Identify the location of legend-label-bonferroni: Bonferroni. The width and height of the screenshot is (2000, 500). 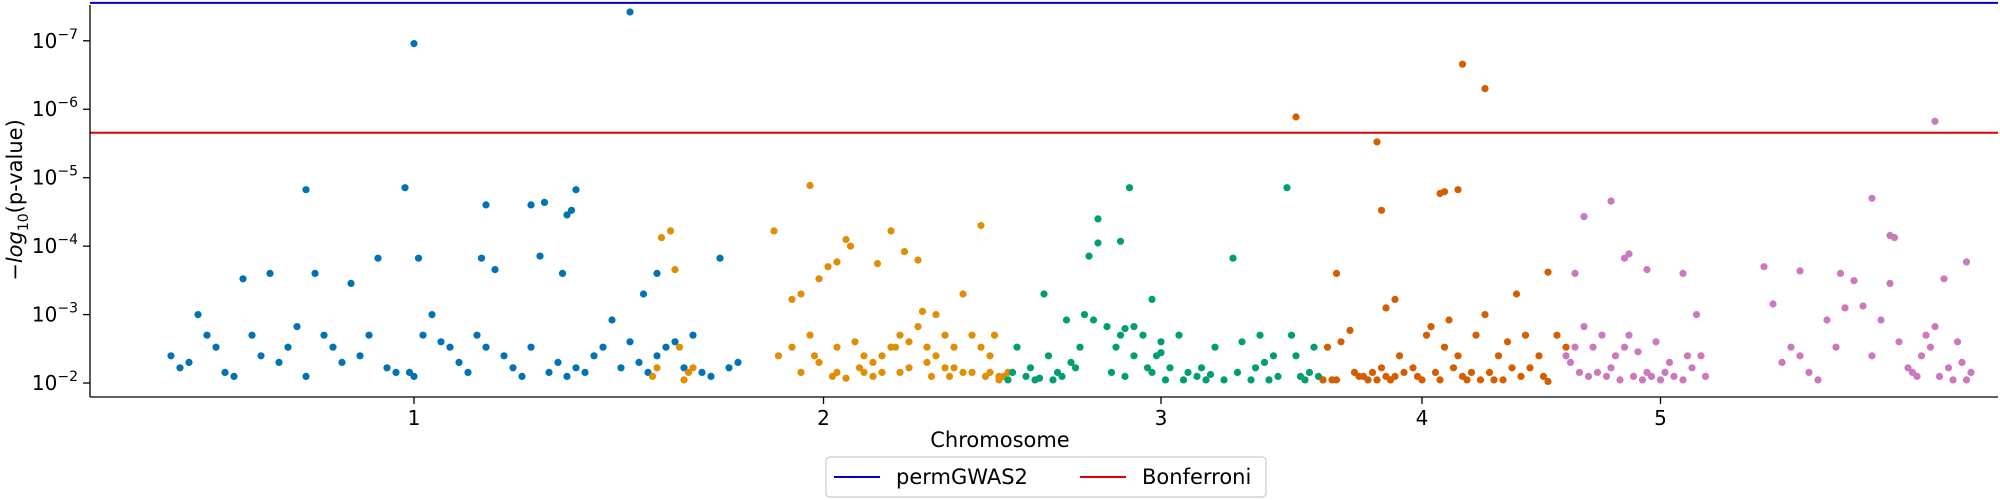
(1196, 477).